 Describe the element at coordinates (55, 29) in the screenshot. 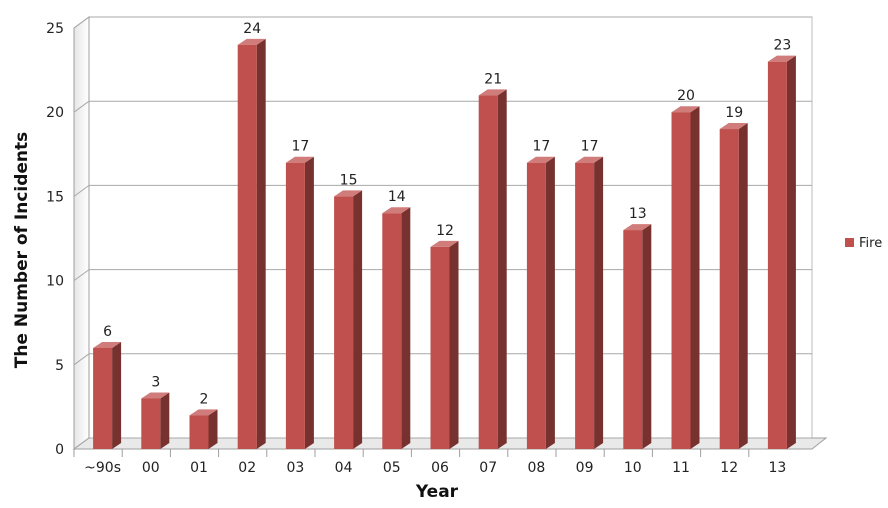

I see `y-tick-label: 25` at that location.